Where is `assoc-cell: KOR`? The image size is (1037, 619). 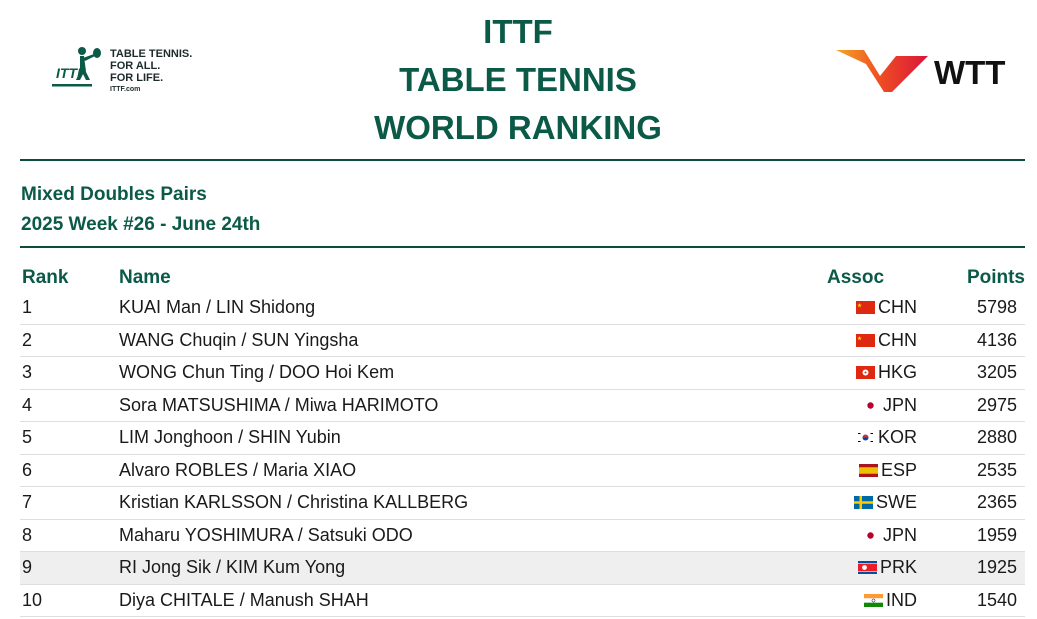 assoc-cell: KOR is located at coordinates (857, 438).